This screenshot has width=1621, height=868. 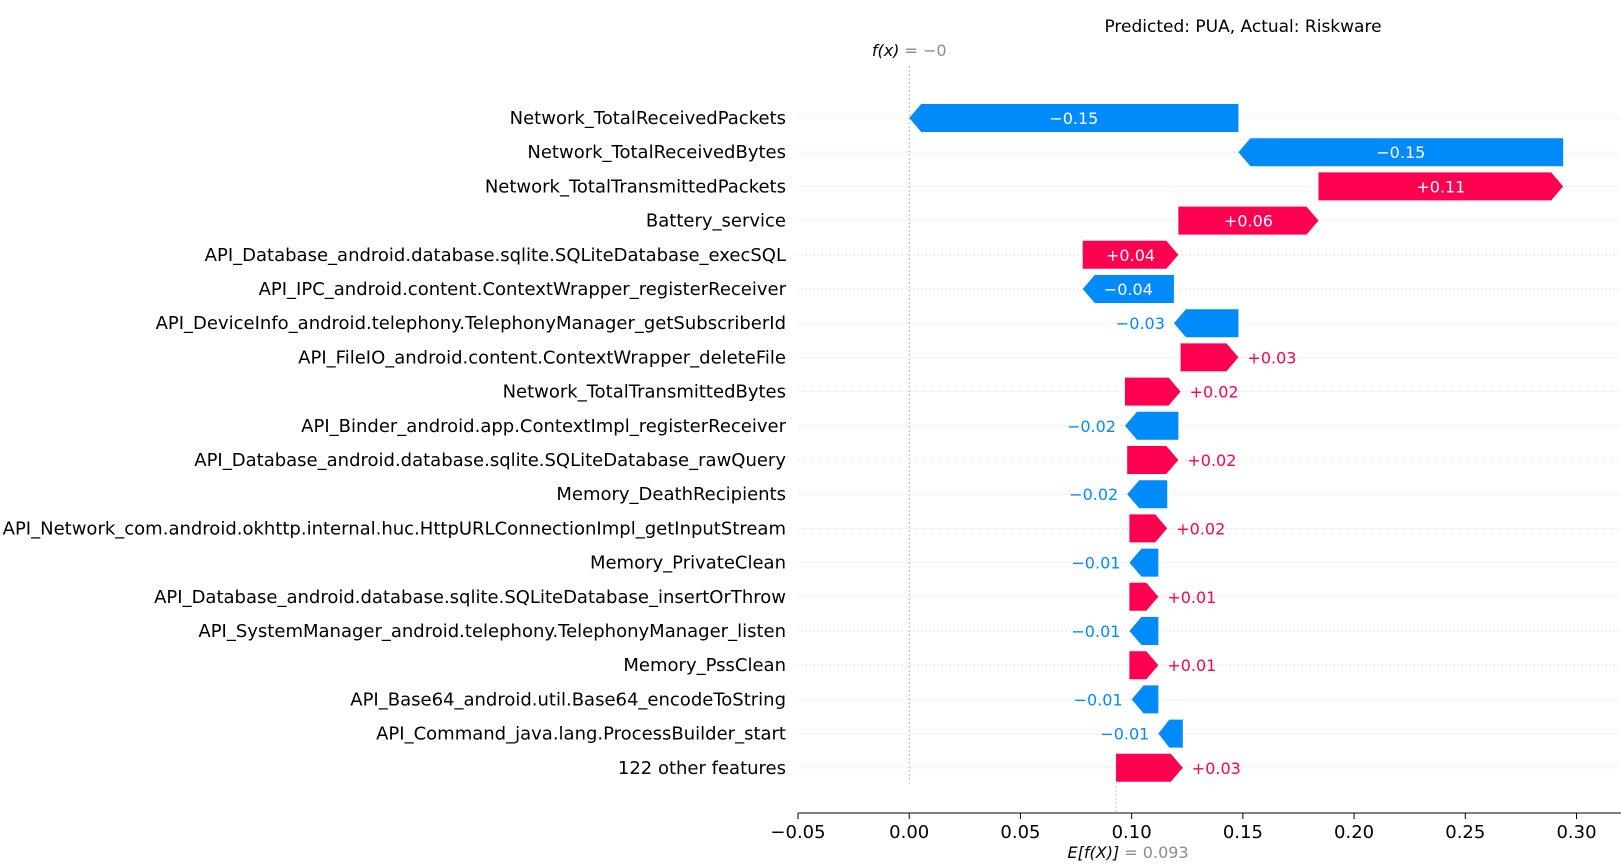 I want to click on efx-label: E[f(X)] = 0.093, so click(x=1128, y=852).